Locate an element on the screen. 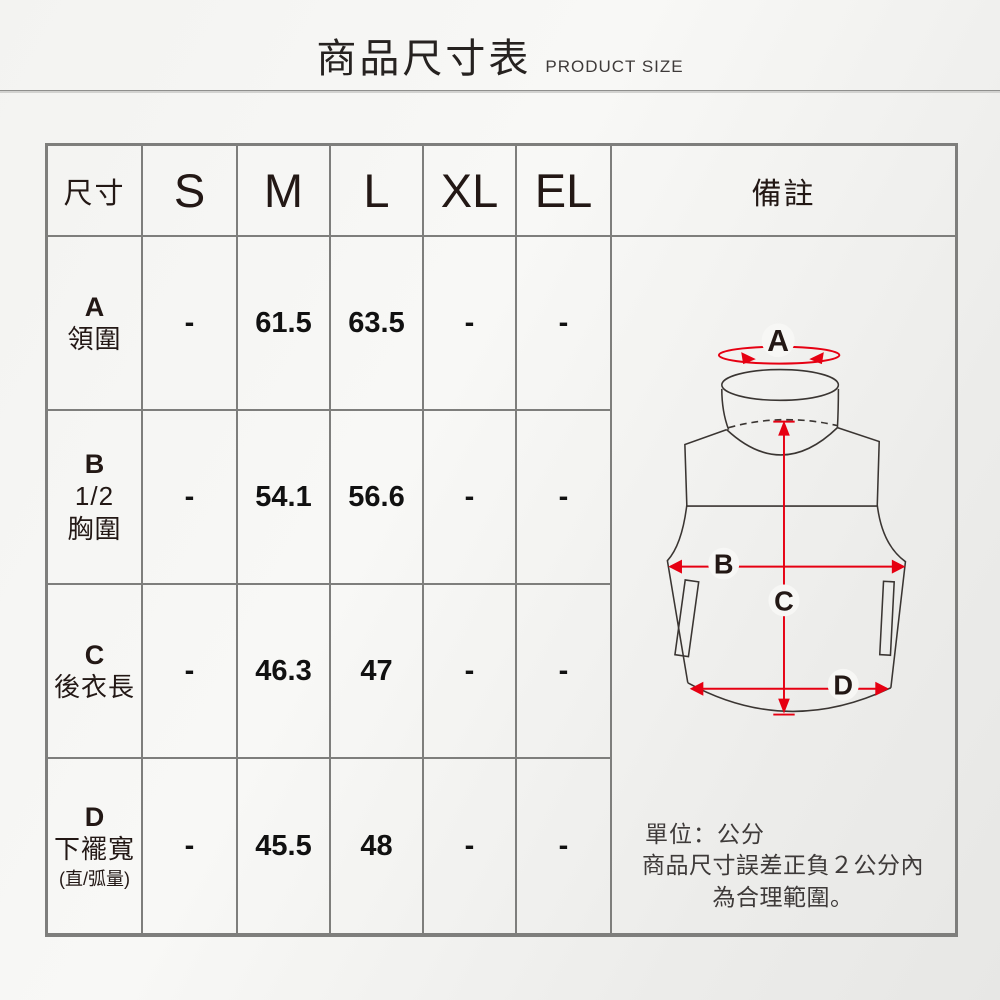 This screenshot has width=1000, height=1000. title-divider is located at coordinates (500, 91).